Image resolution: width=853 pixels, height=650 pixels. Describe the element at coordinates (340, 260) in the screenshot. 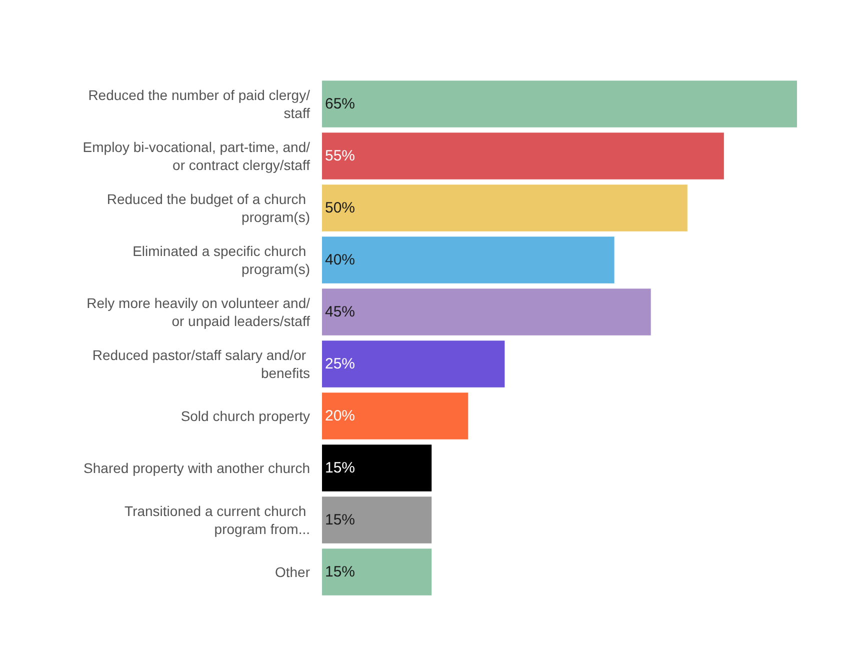

I see `data-label: 40%` at that location.